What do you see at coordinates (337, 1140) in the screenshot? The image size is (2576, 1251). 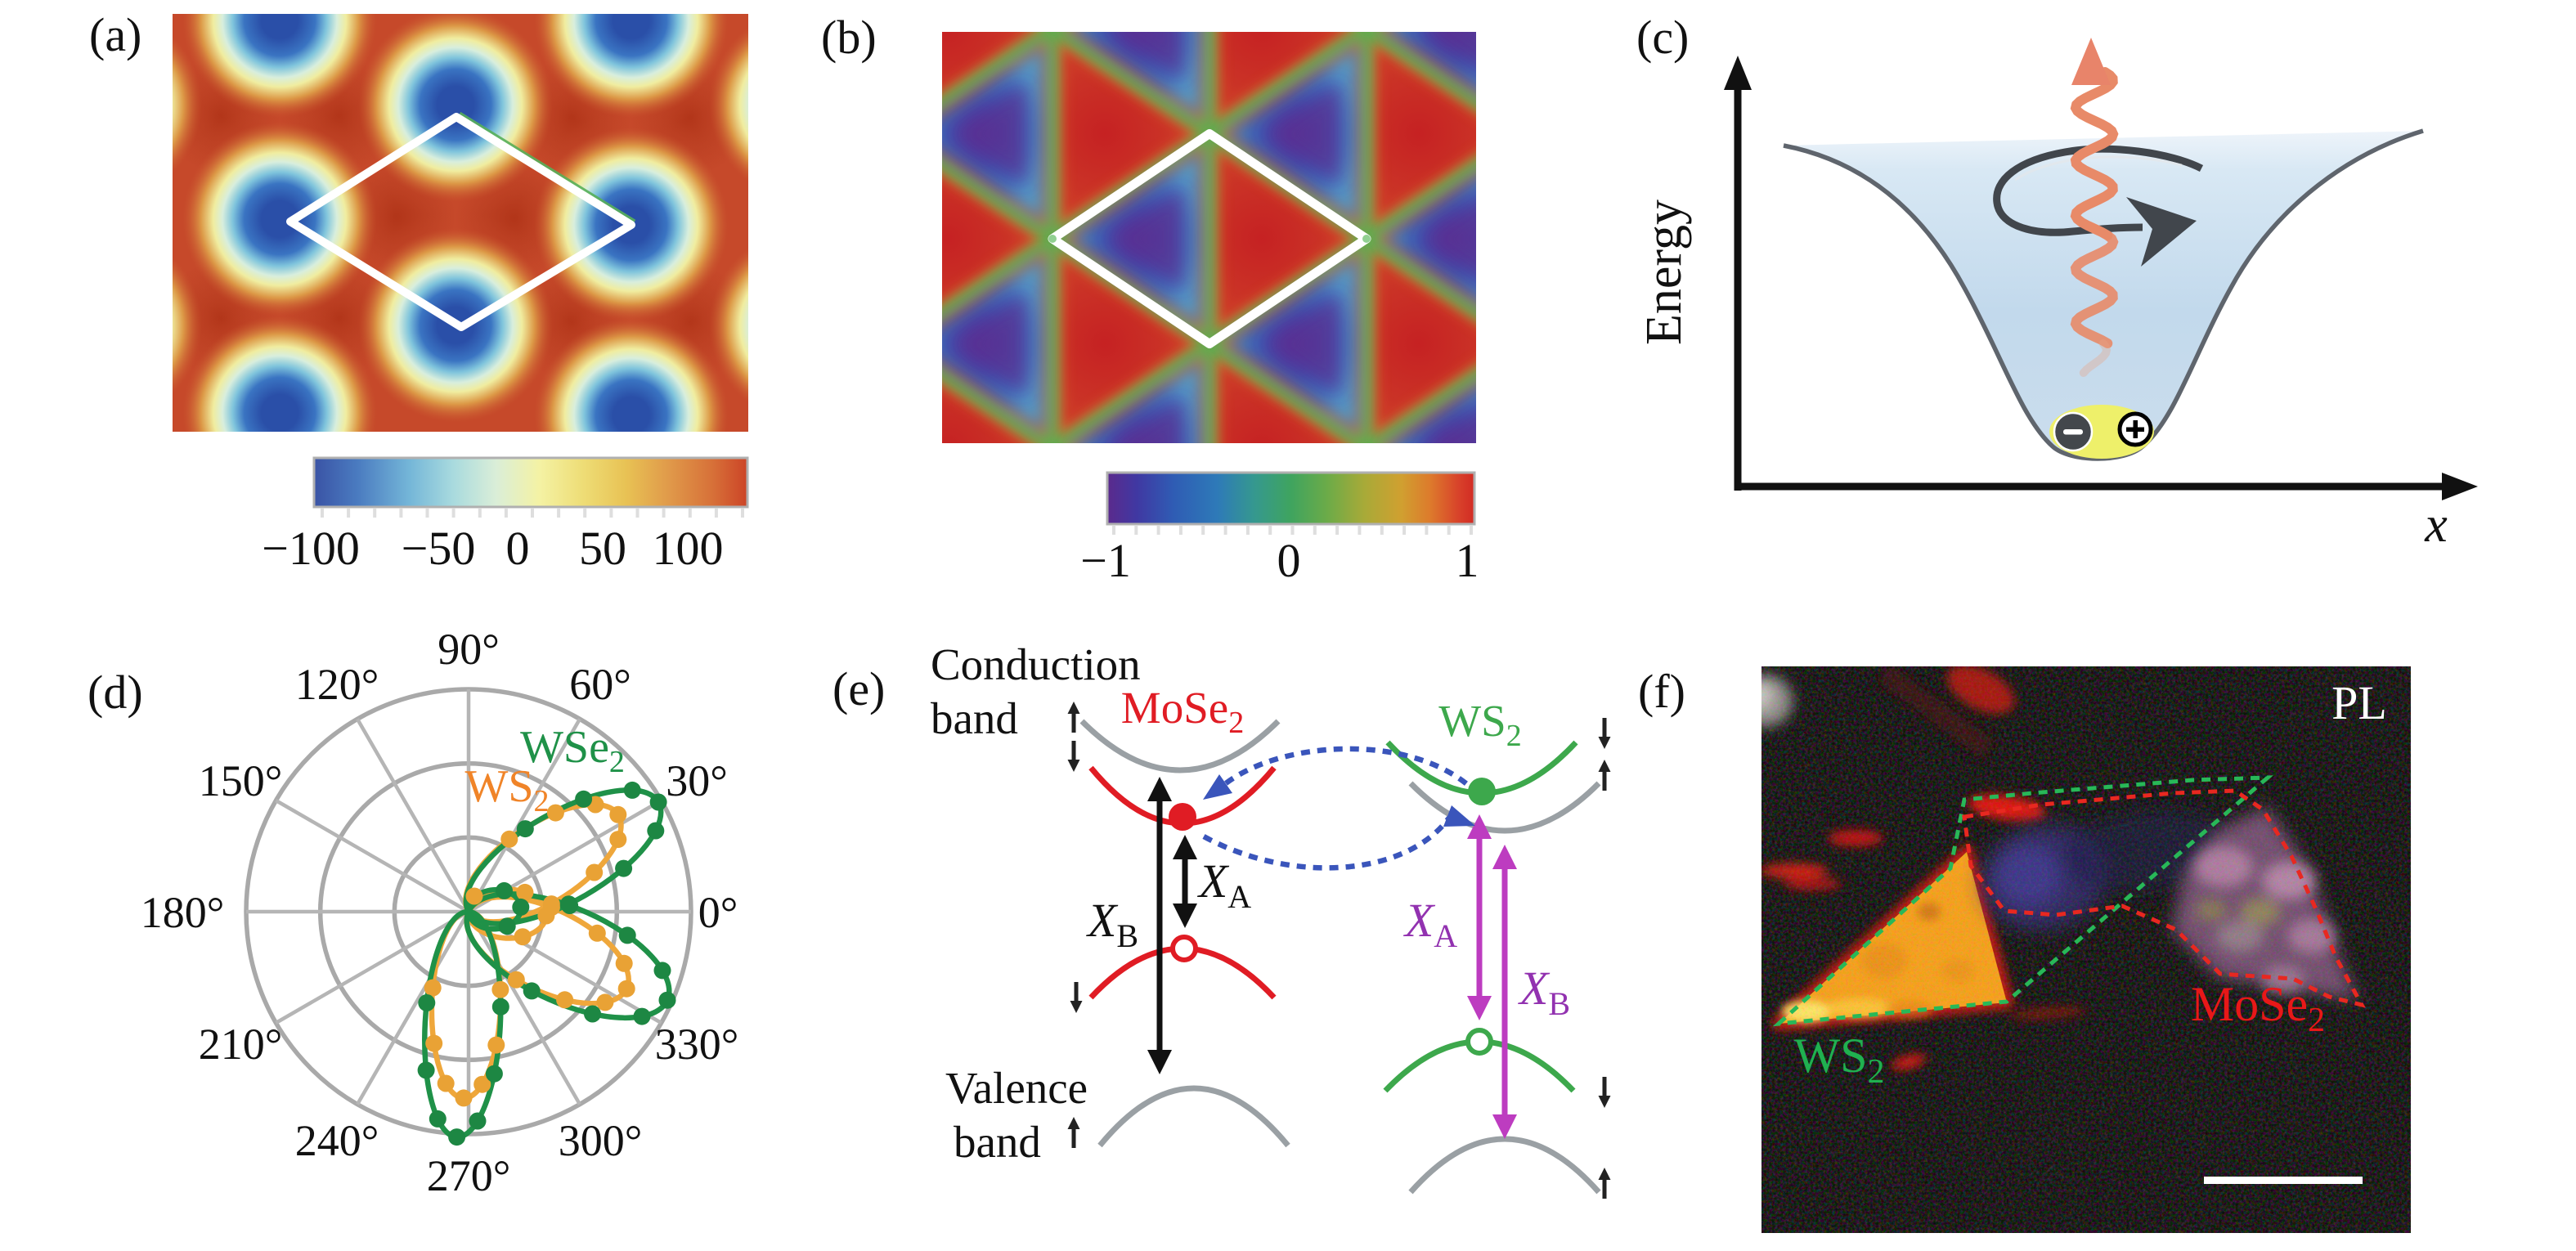 I see `svg-text: 240°` at bounding box center [337, 1140].